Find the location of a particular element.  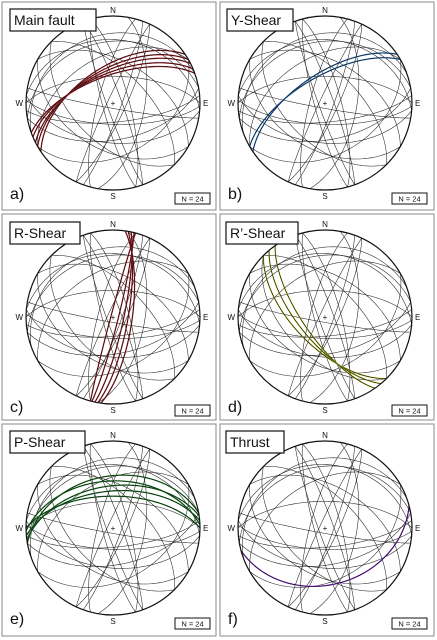

panel-title: Y-Shear is located at coordinates (256, 20).